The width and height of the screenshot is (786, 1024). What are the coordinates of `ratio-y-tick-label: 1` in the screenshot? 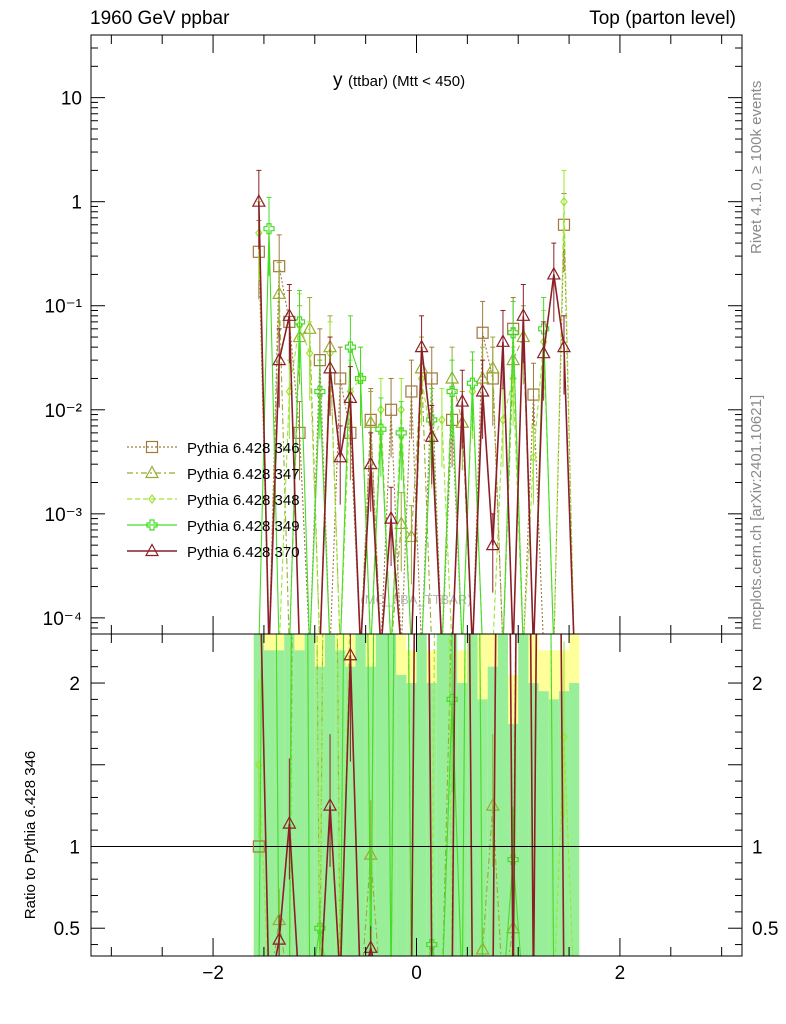 It's located at (74, 847).